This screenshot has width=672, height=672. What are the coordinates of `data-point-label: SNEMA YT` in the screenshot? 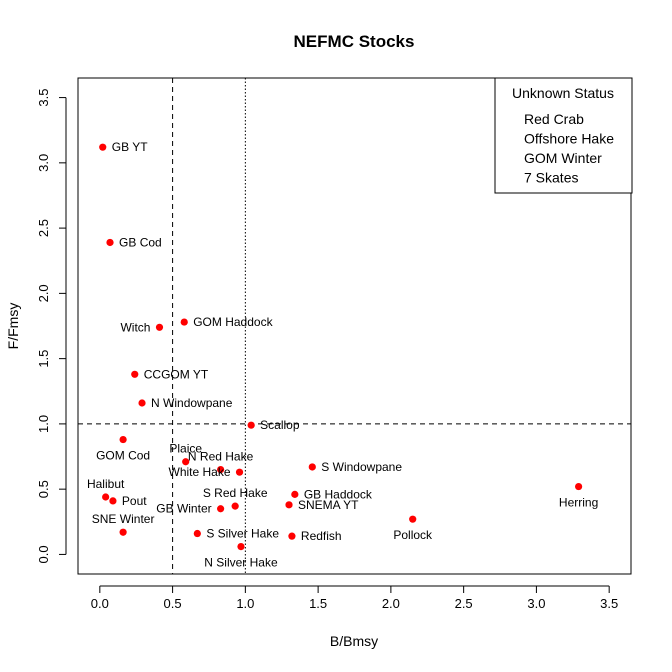 It's located at (328, 505).